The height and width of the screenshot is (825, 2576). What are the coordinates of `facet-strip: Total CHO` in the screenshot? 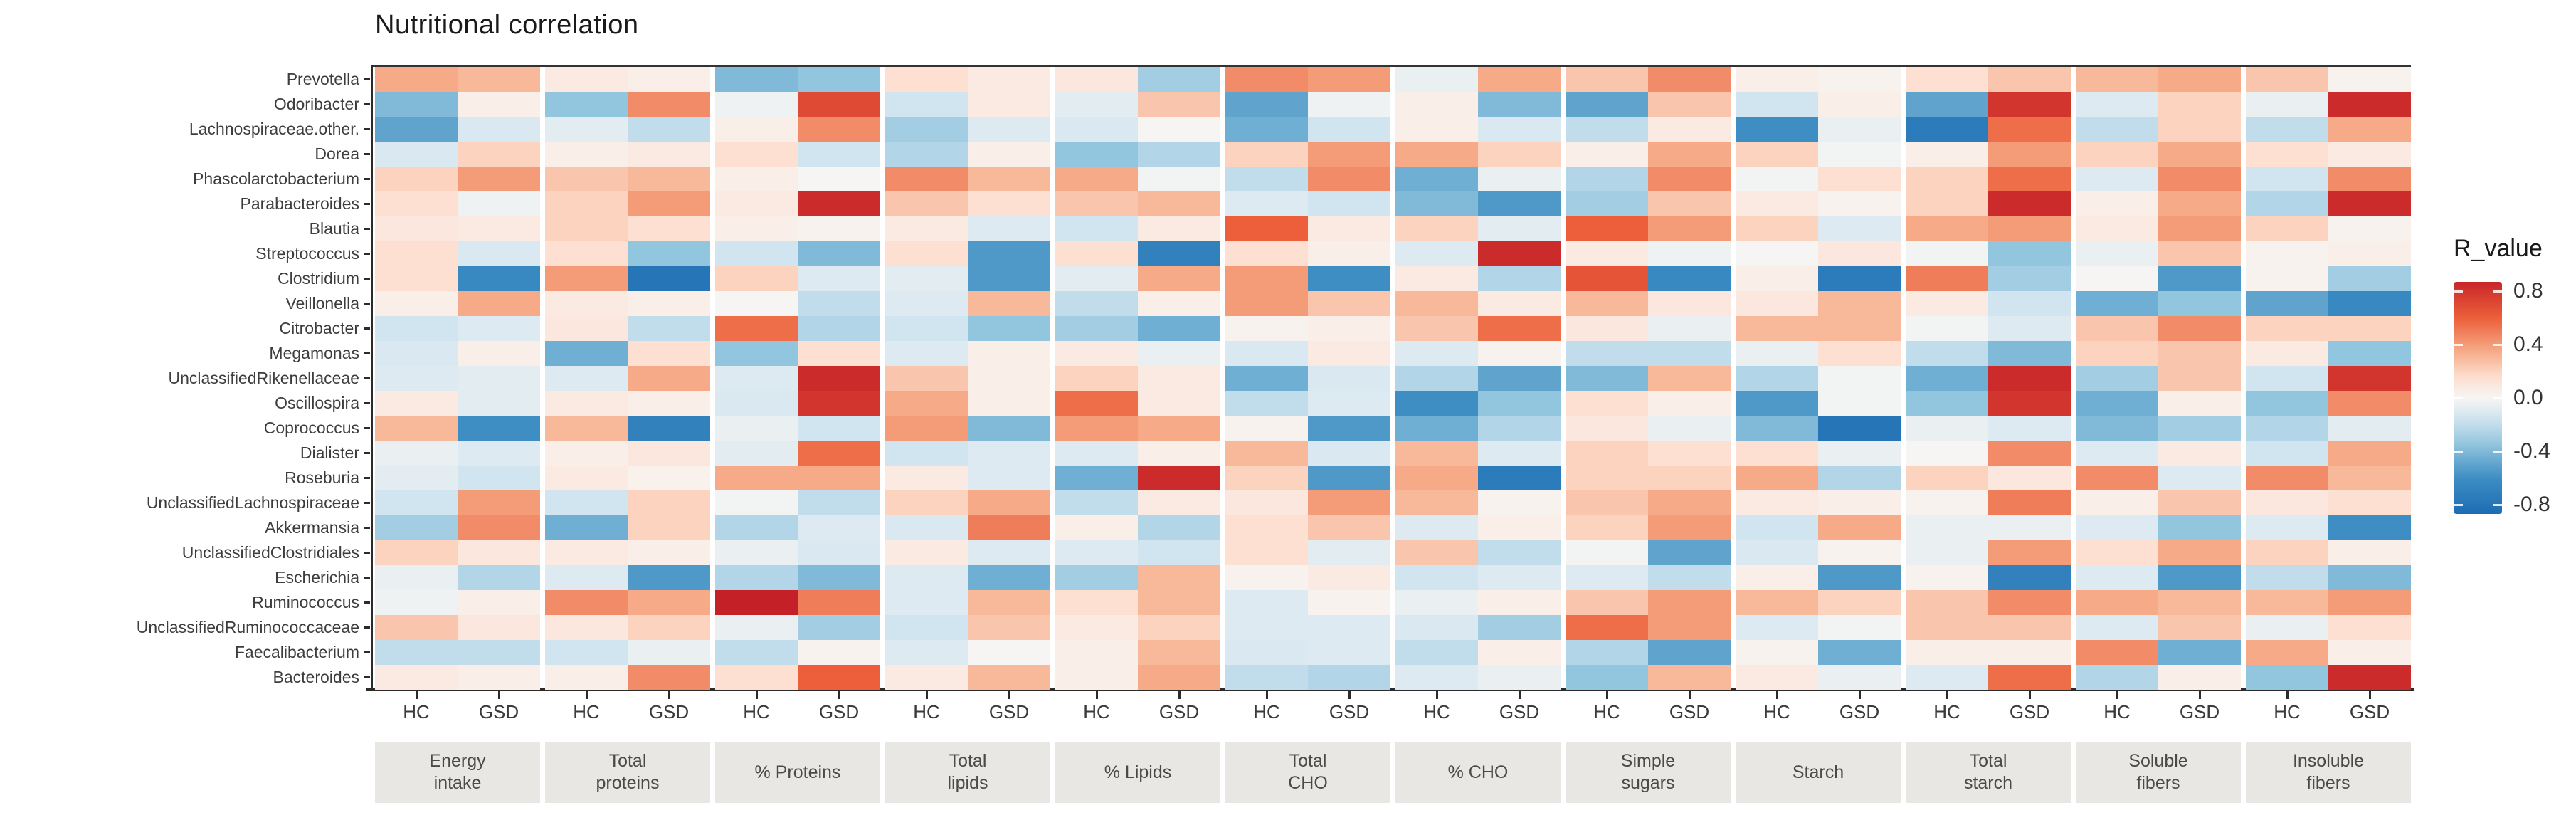 It's located at (1307, 772).